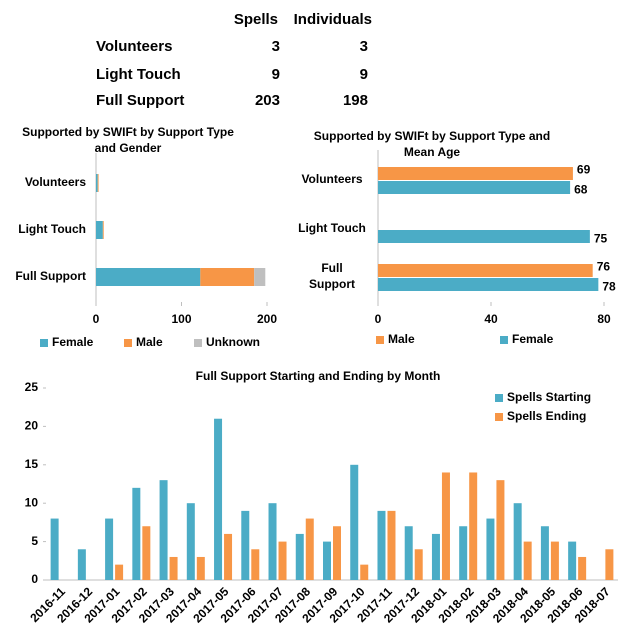 This screenshot has width=623, height=637. Describe the element at coordinates (134, 46) in the screenshot. I see `row-label: Volunteers` at that location.